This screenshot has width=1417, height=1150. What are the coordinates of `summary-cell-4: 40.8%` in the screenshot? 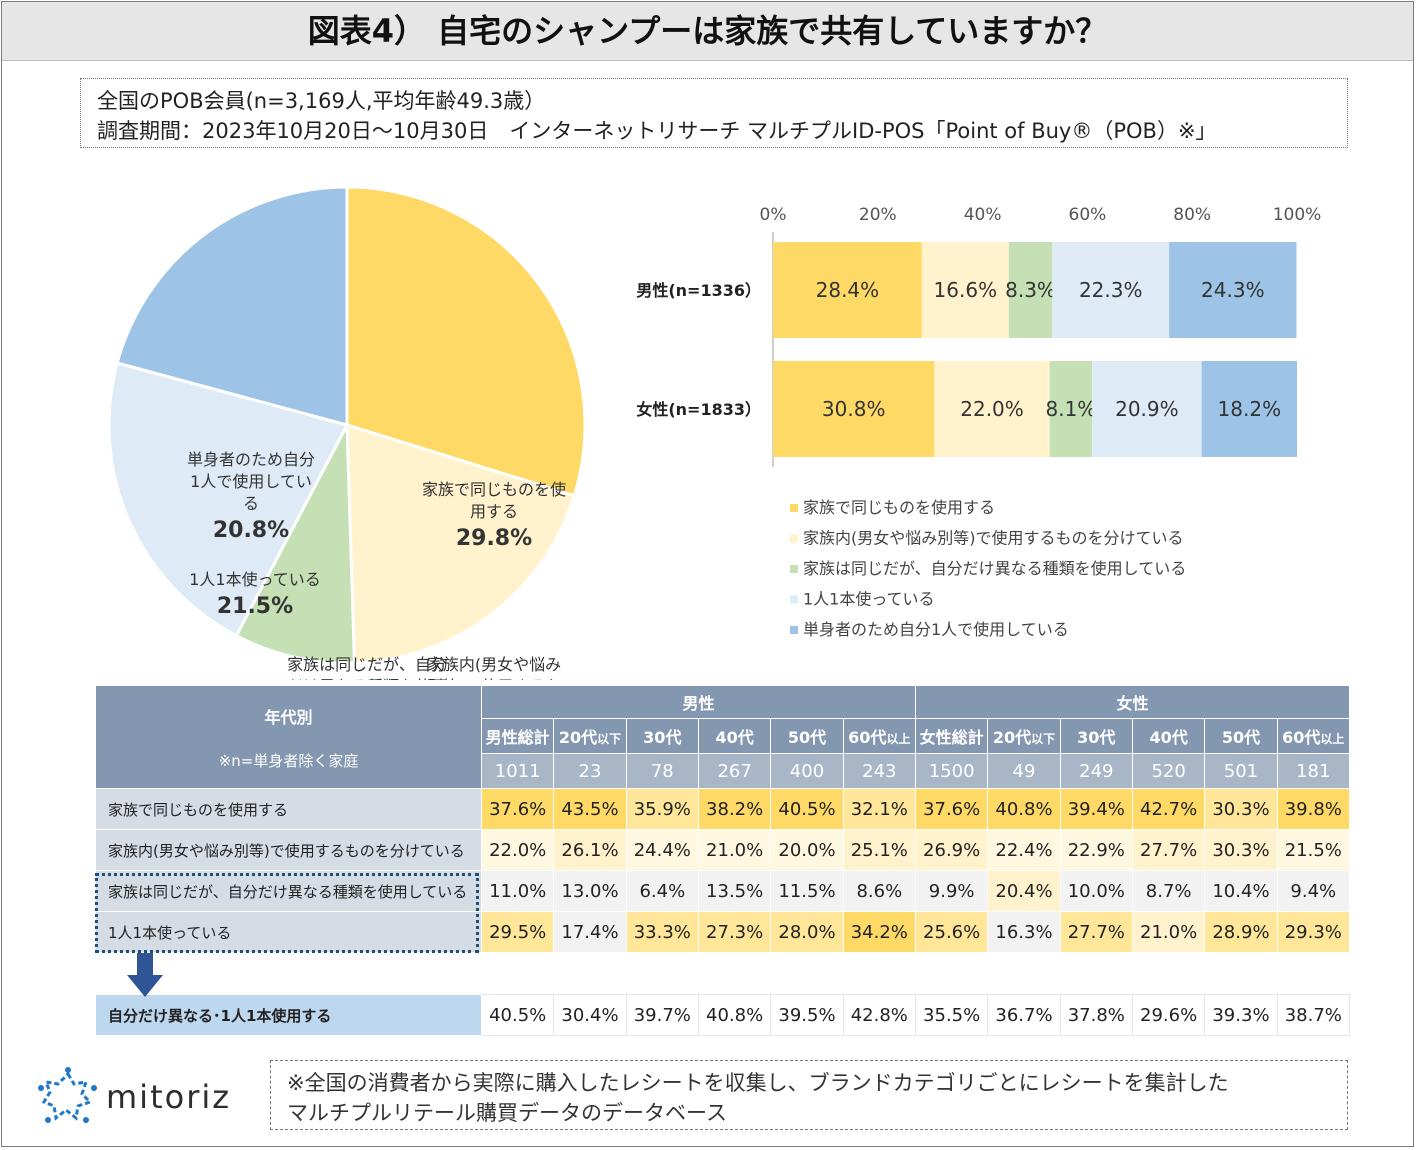 It's located at (734, 1015).